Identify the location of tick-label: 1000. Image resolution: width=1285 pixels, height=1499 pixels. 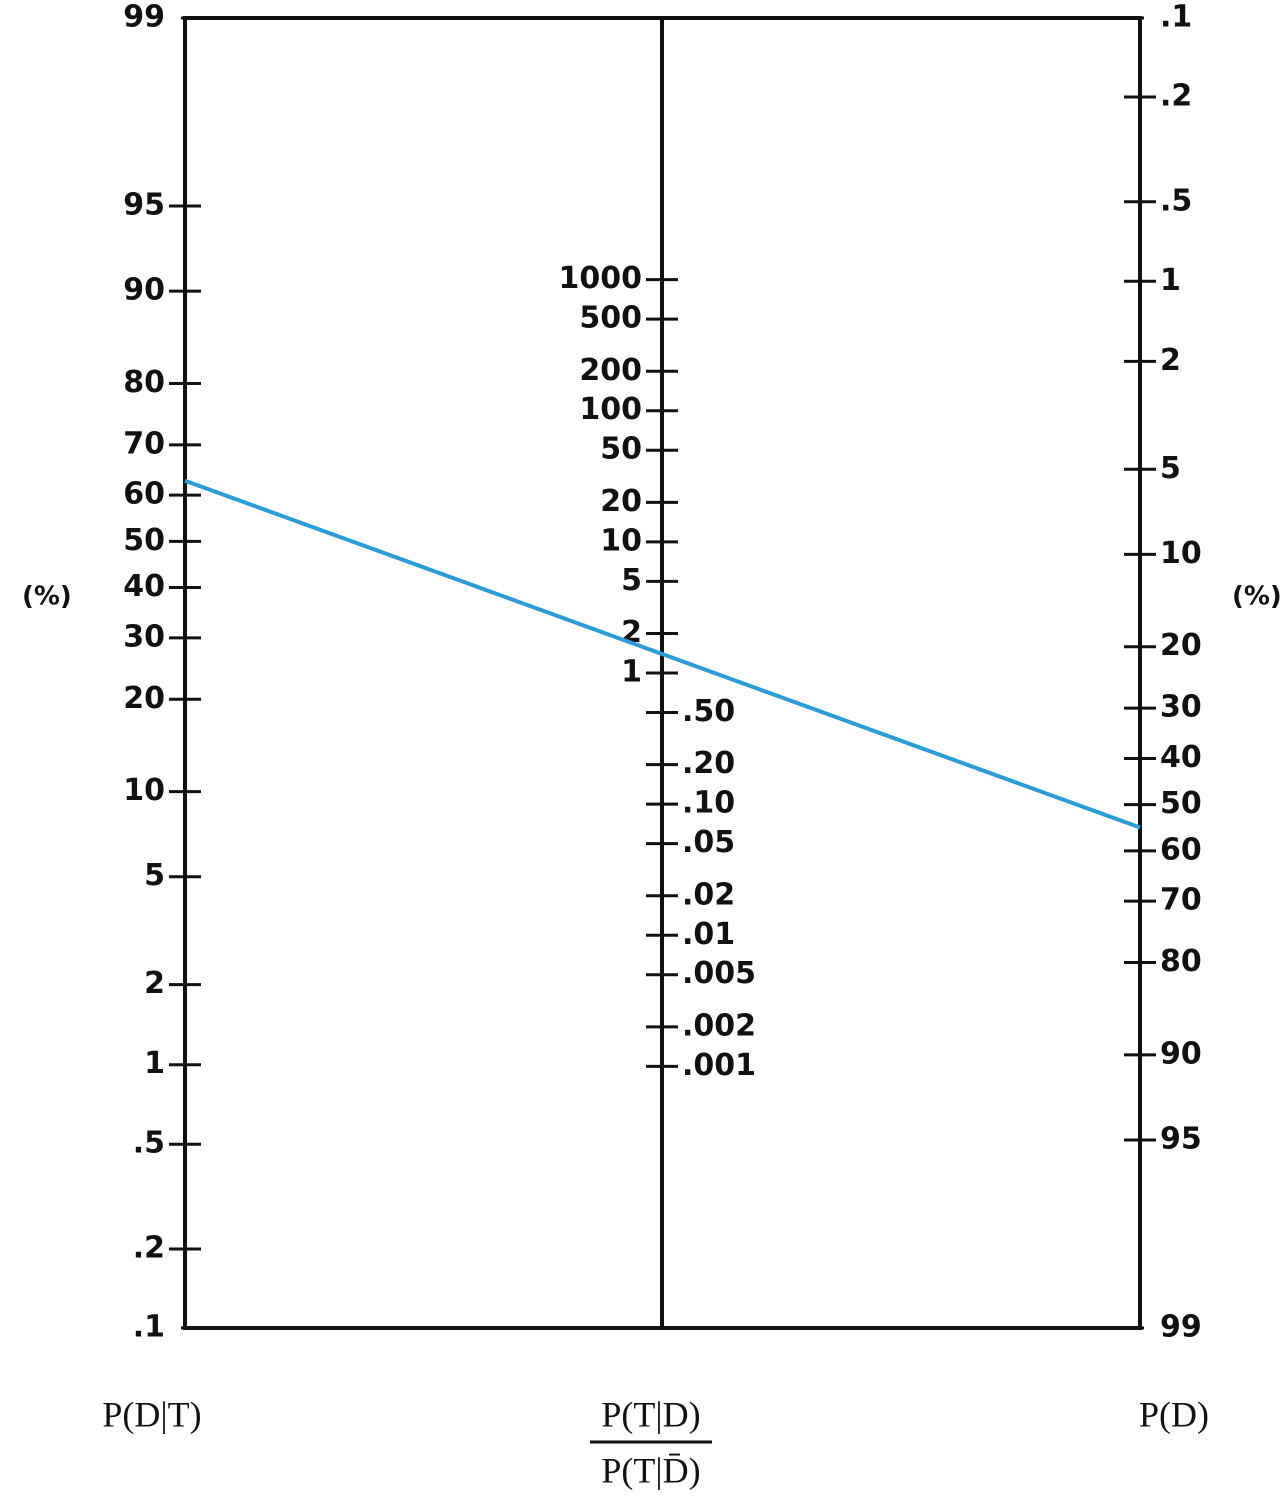
(601, 278).